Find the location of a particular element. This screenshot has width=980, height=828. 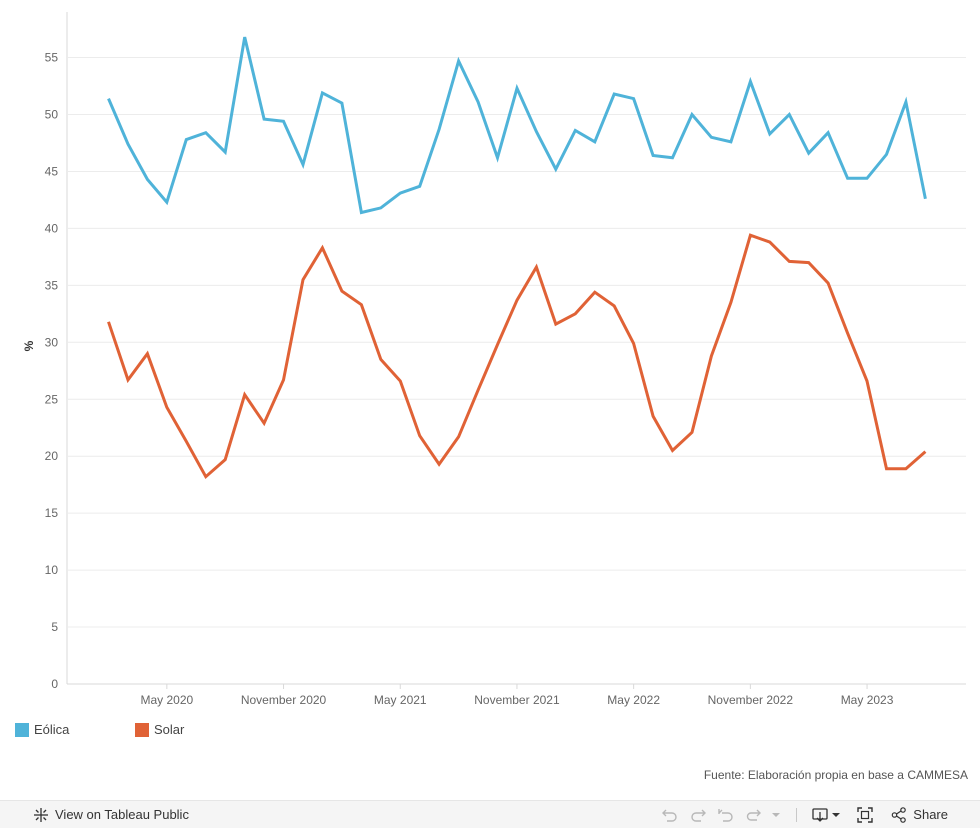

y-tick-label: 45 is located at coordinates (52, 171).